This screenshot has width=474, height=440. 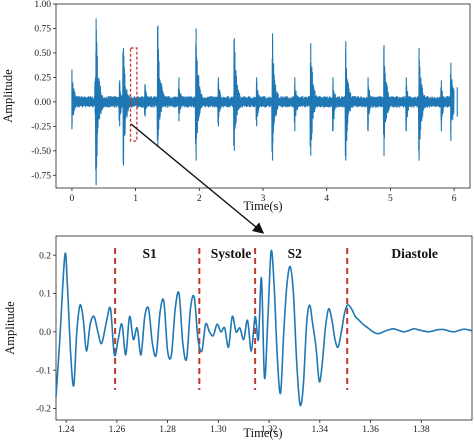 What do you see at coordinates (454, 199) in the screenshot?
I see `top-x-tick-label: 6` at bounding box center [454, 199].